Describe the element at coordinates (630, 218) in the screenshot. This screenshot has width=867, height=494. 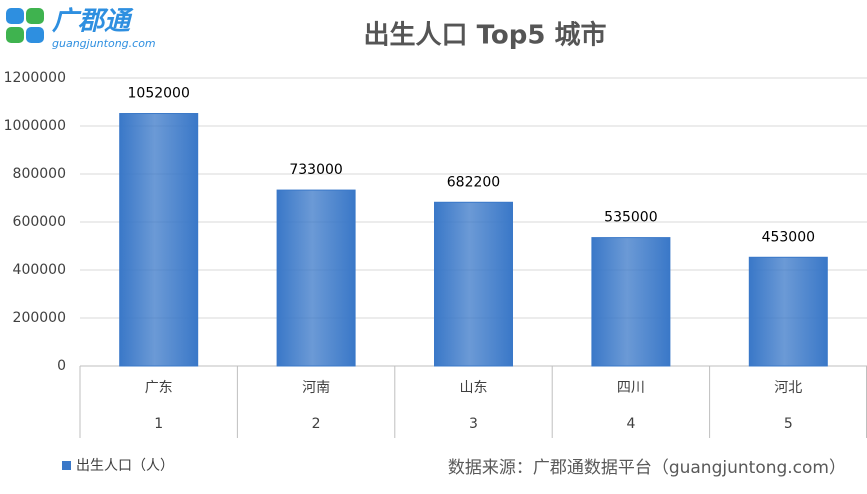
I see `value-label: 535000` at that location.